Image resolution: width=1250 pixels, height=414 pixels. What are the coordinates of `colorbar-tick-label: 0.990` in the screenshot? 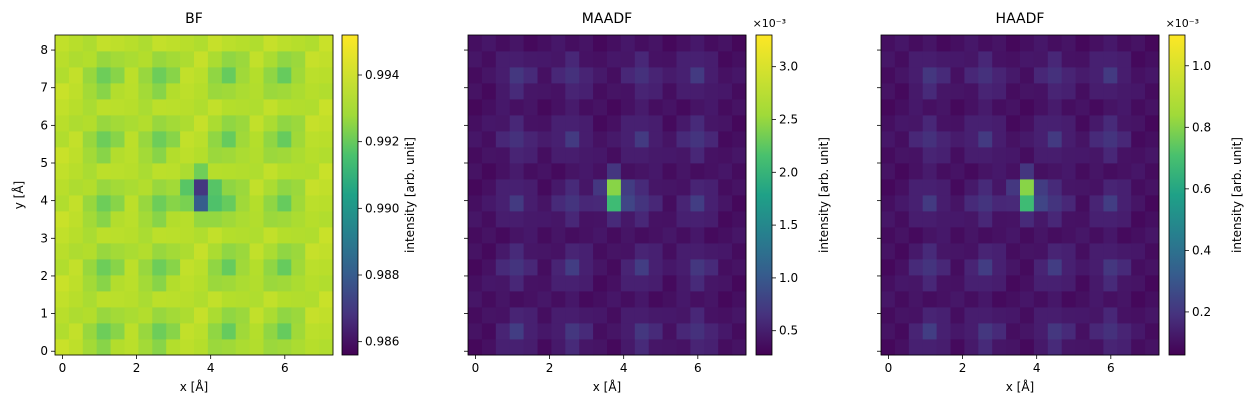 It's located at (382, 208).